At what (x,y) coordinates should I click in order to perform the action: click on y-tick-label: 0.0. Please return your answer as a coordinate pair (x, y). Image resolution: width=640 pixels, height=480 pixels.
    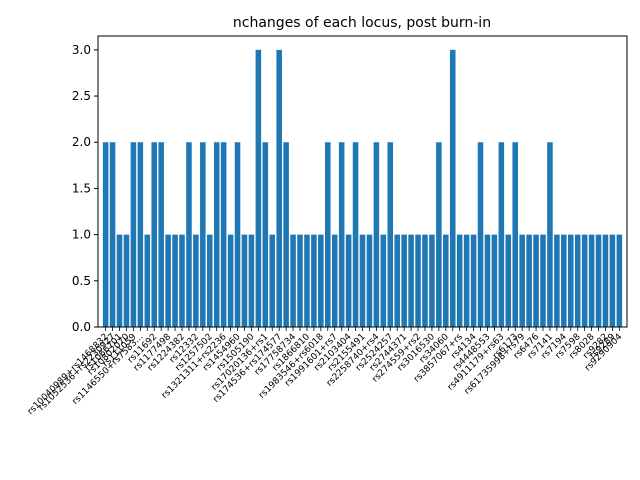
    Looking at the image, I should click on (81, 327).